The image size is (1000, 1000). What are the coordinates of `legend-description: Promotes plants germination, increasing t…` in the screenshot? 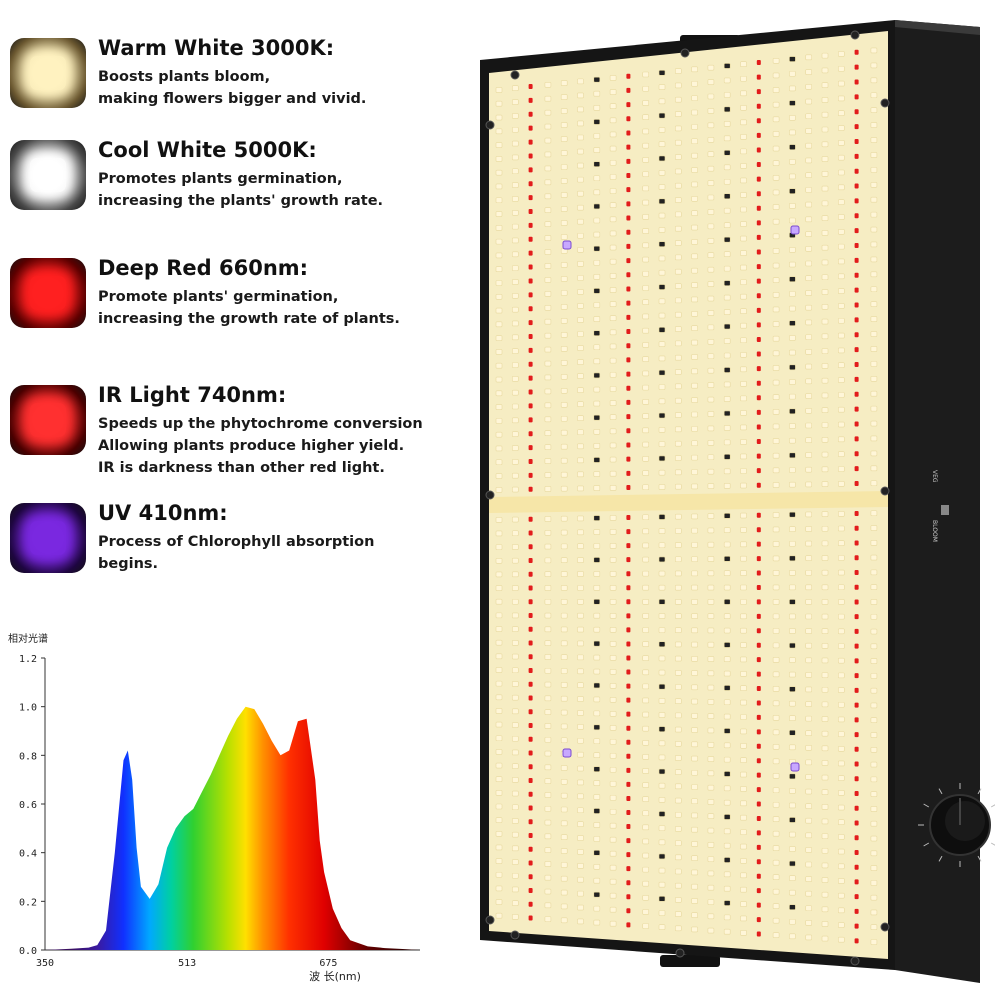 It's located at (240, 190).